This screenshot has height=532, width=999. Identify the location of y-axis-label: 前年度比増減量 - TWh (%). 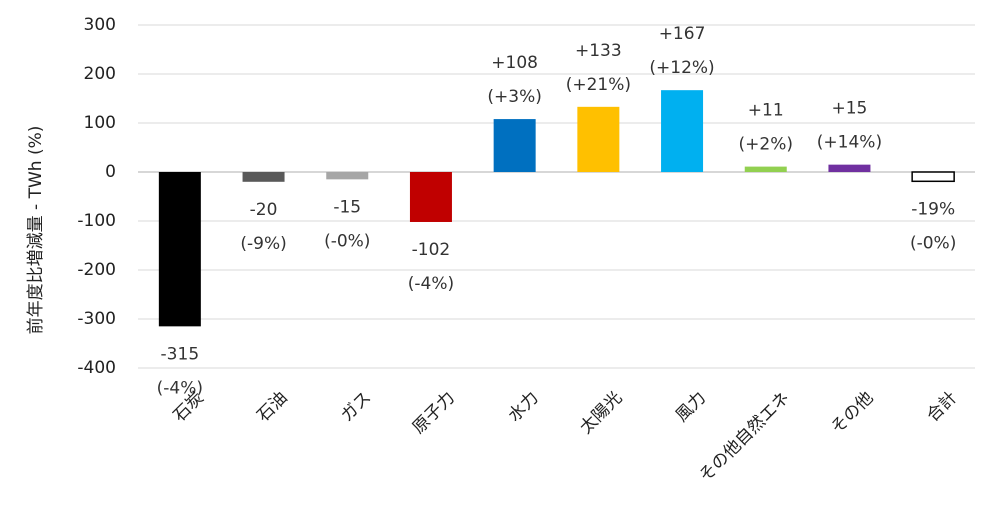
(36, 230).